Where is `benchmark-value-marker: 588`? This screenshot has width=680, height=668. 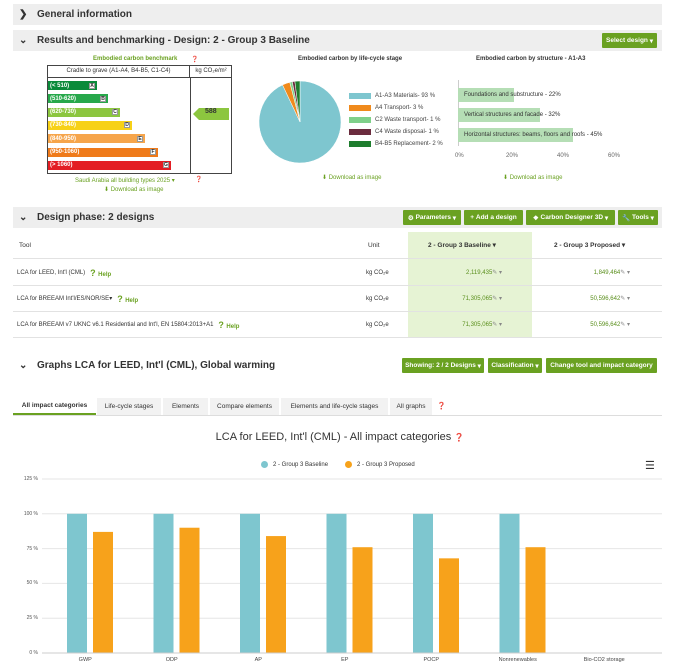
benchmark-value-marker: 588 is located at coordinates (211, 113).